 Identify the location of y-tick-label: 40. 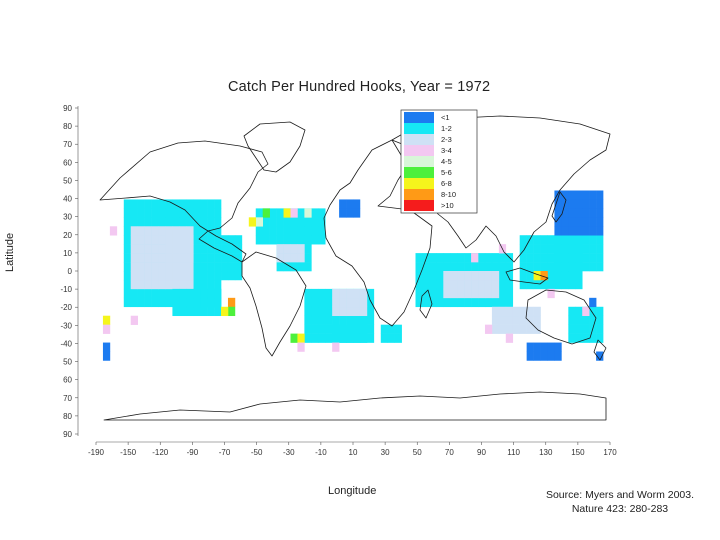
(67, 199).